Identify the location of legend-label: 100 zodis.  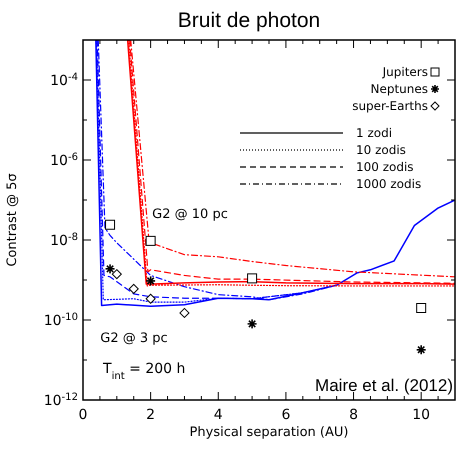
(385, 167).